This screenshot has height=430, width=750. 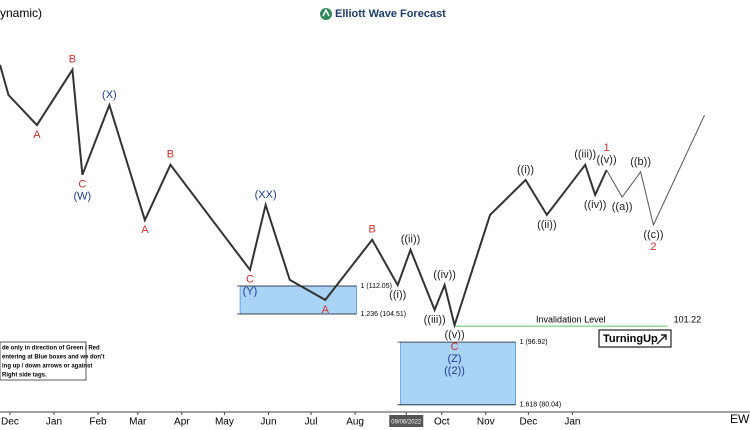 What do you see at coordinates (98, 422) in the screenshot?
I see `x-tick-label: Feb` at bounding box center [98, 422].